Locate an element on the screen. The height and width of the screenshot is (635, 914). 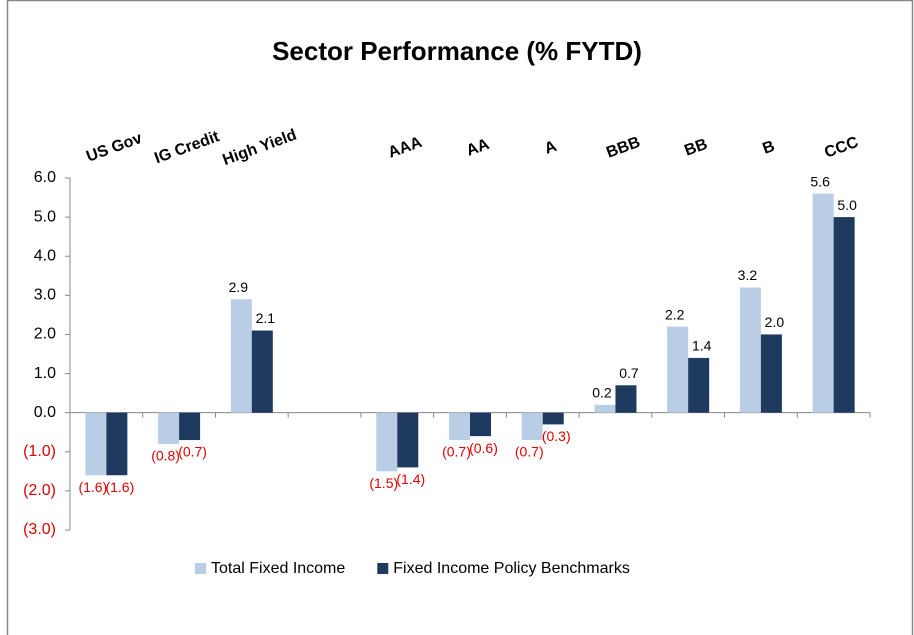
value-label: 2.2 is located at coordinates (675, 314).